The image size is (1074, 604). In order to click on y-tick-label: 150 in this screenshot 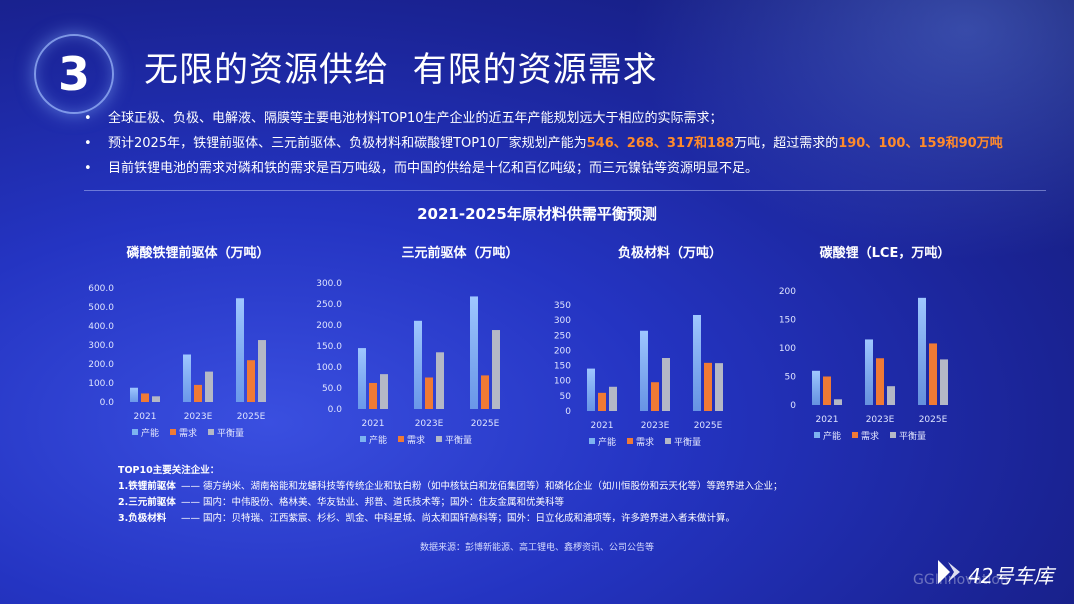, I will do `click(787, 321)`.